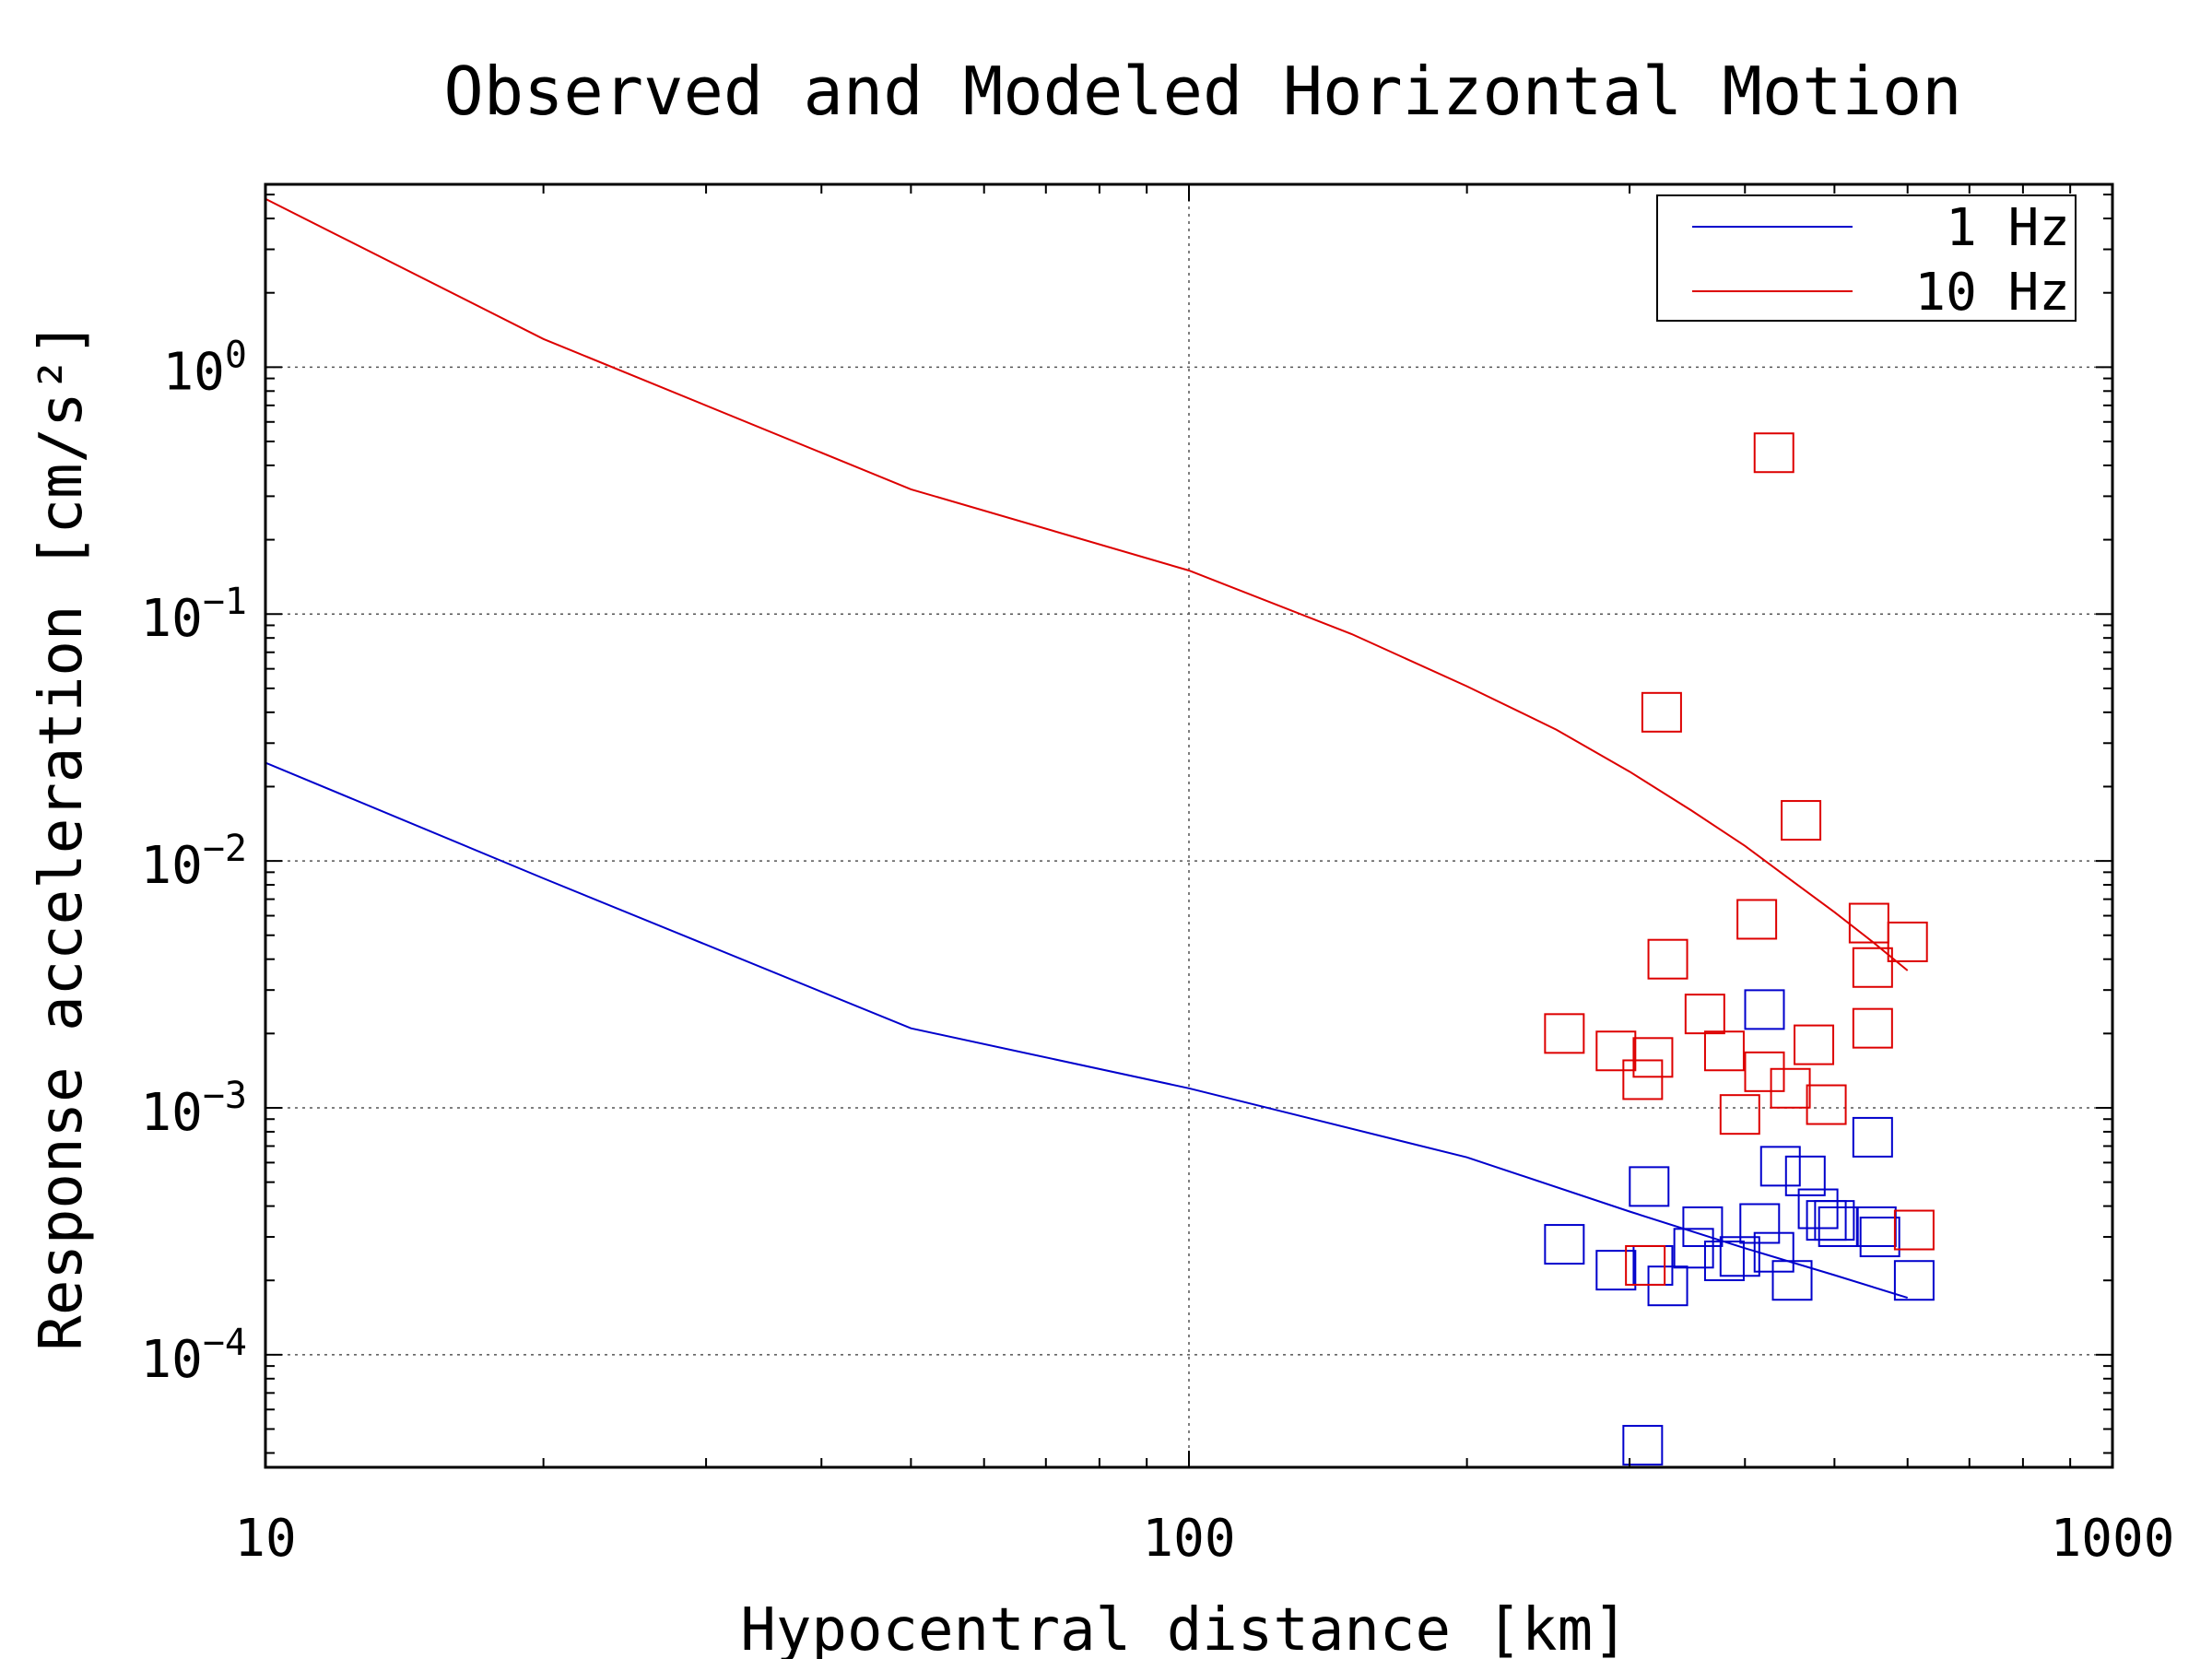 The width and height of the screenshot is (2212, 1659). Describe the element at coordinates (193, 615) in the screenshot. I see `y-tick-label: 10⁻¹` at that location.